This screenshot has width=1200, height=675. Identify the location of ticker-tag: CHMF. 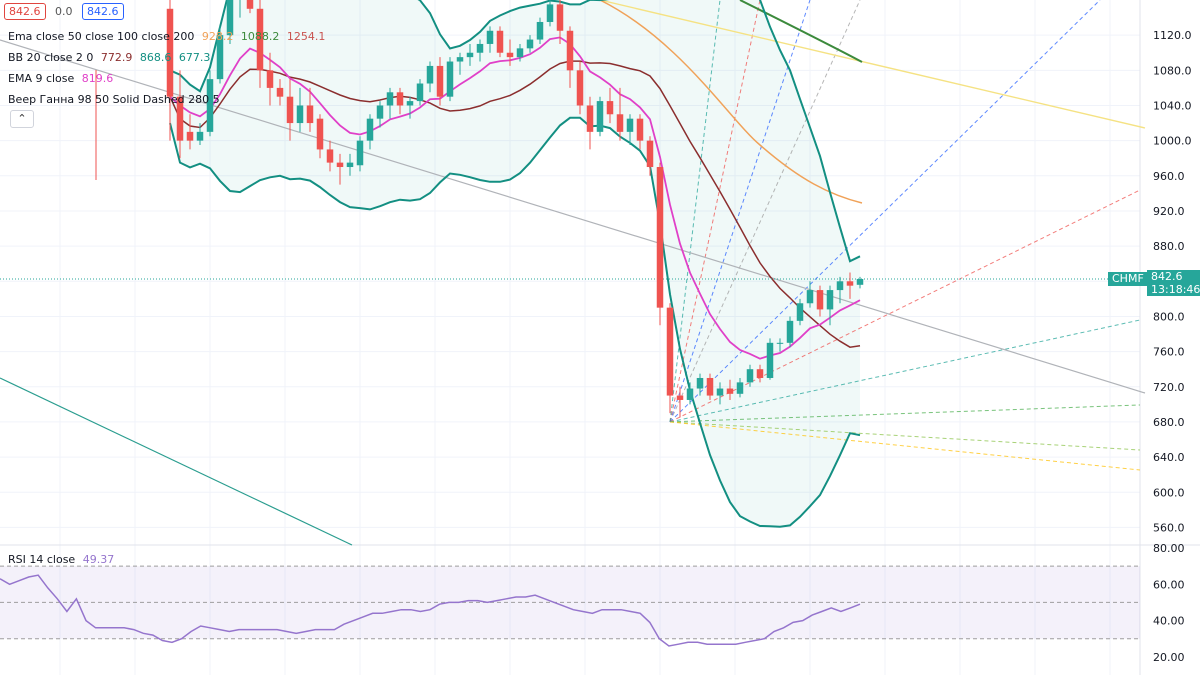
(1128, 279).